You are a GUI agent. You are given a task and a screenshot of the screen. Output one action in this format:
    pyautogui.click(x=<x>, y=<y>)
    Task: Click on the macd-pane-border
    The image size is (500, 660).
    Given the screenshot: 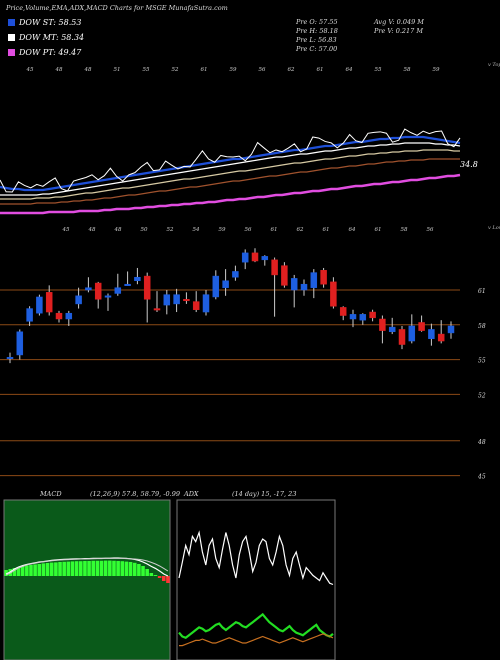 What is the action you would take?
    pyautogui.click(x=87, y=579)
    